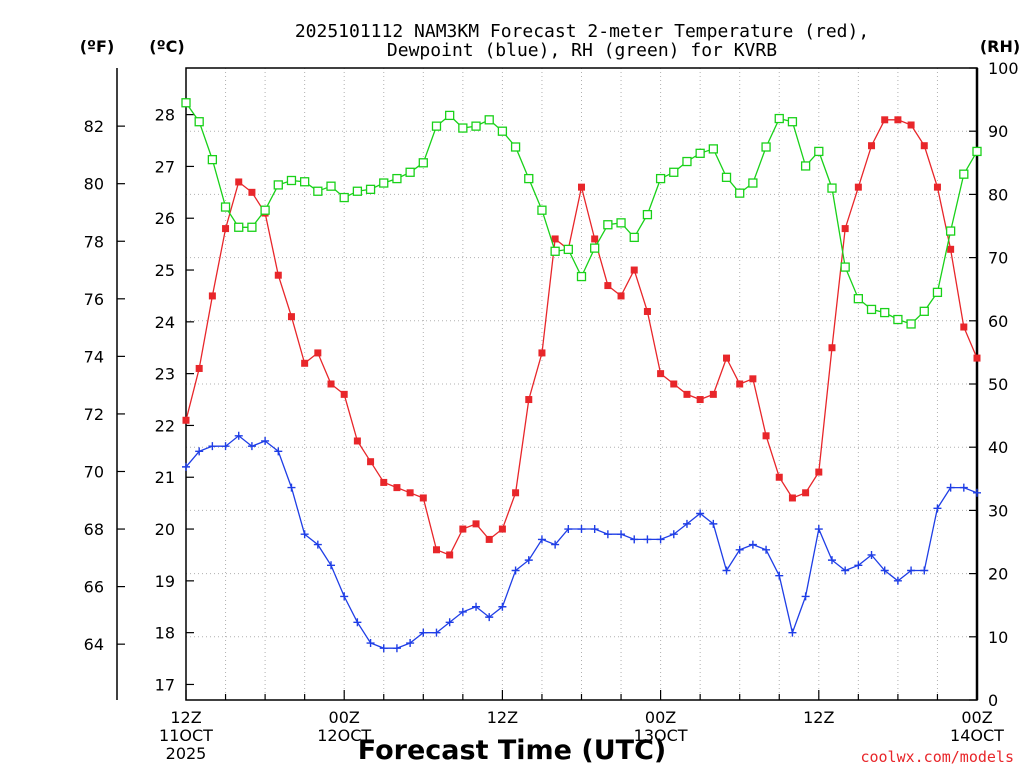 The height and width of the screenshot is (768, 1024). What do you see at coordinates (998, 574) in the screenshot?
I see `rh-tick-label: 20` at bounding box center [998, 574].